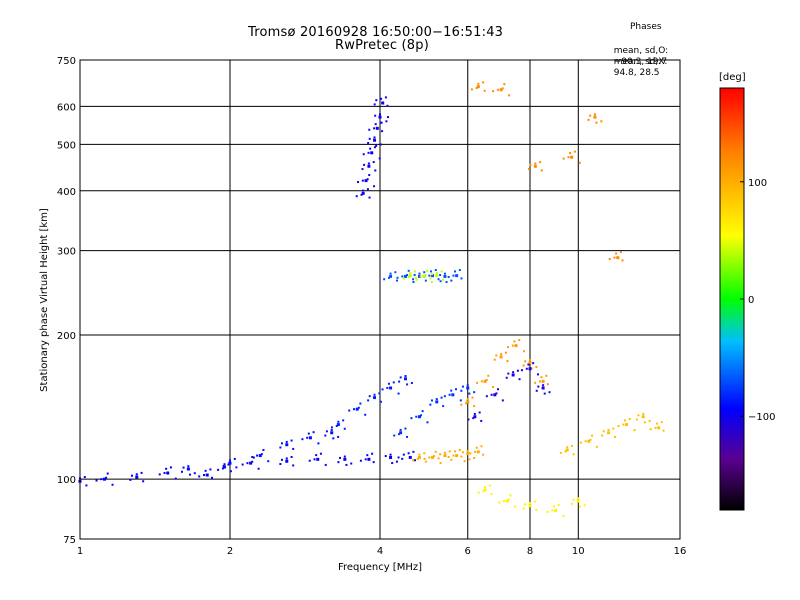 This screenshot has width=800, height=600. What do you see at coordinates (380, 551) in the screenshot?
I see `x-tick-label: 4` at bounding box center [380, 551].